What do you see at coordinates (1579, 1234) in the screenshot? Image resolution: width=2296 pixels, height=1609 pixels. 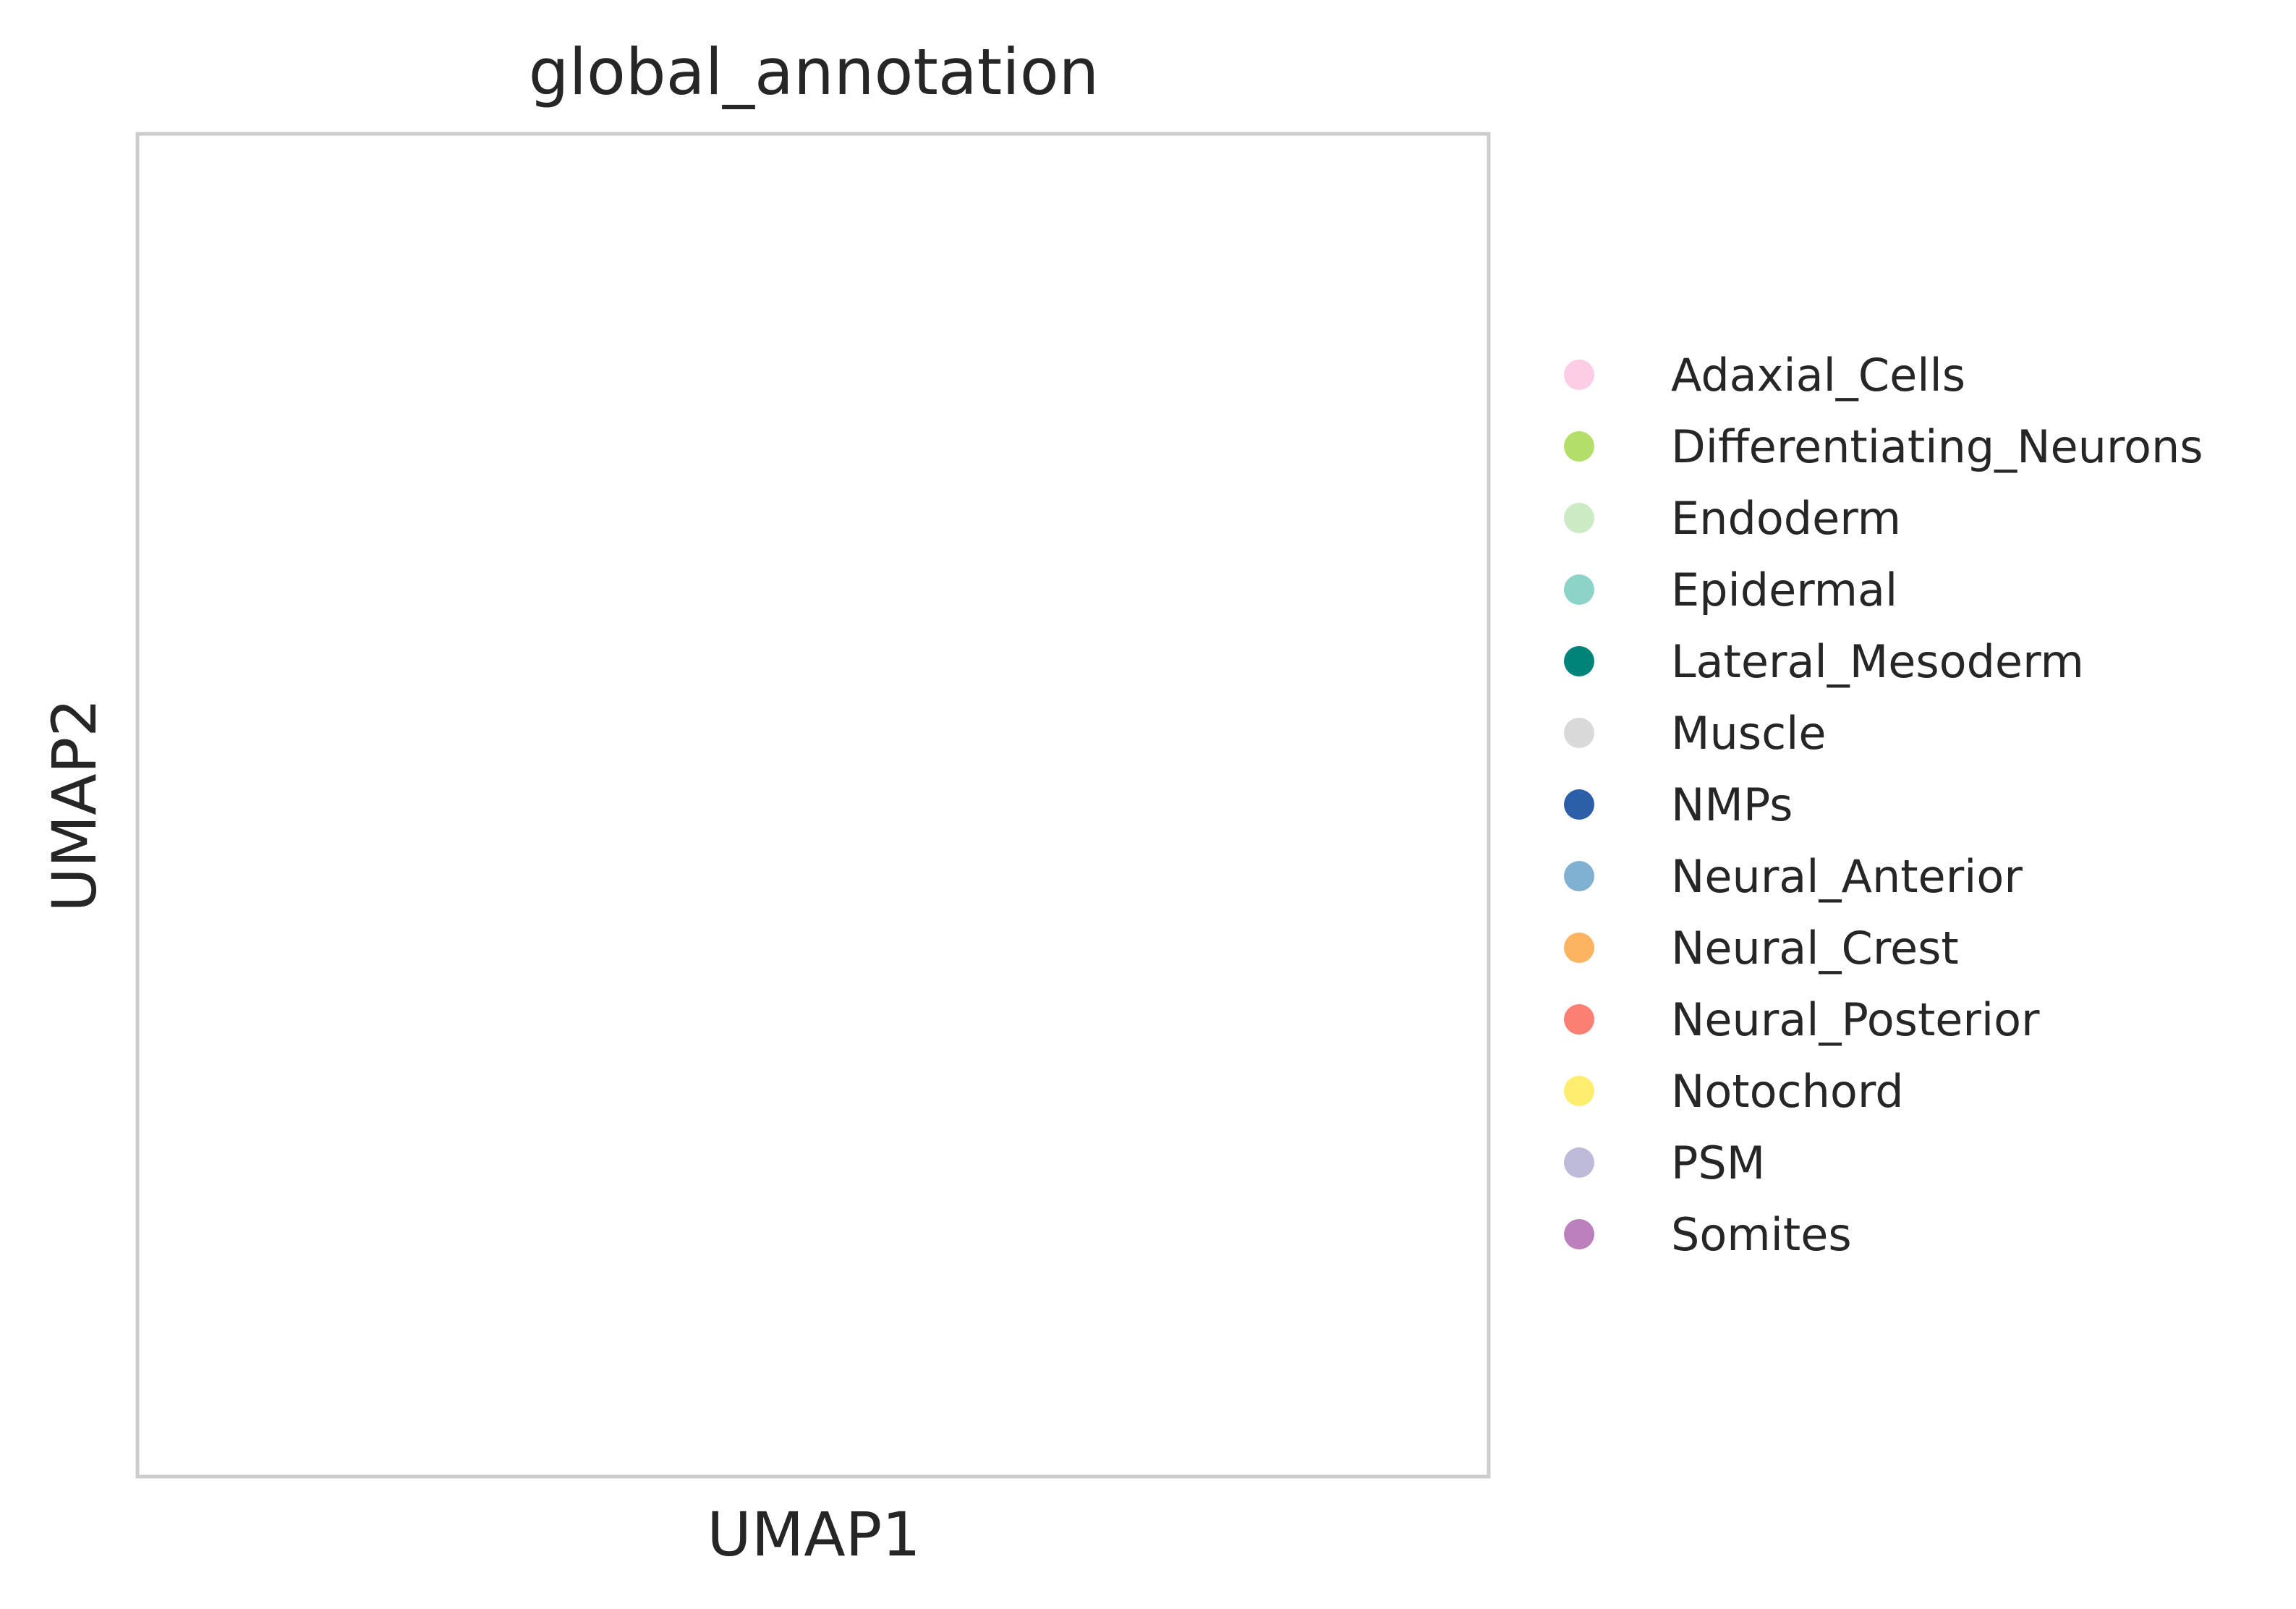 I see `legend-marker-somites` at bounding box center [1579, 1234].